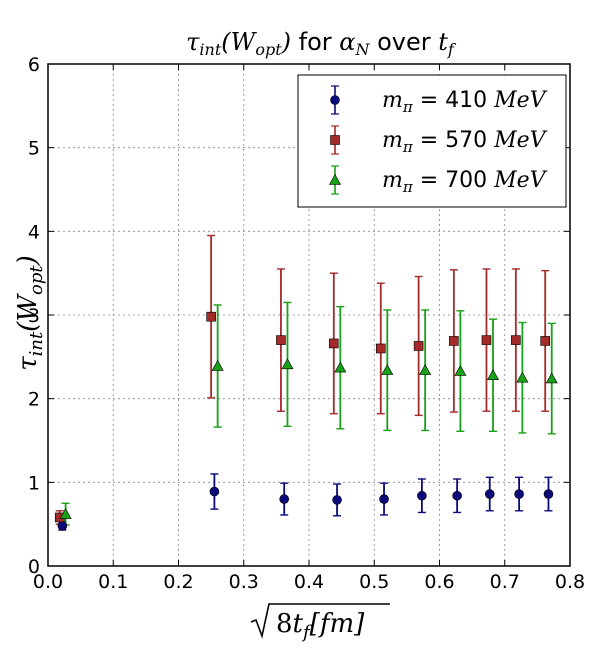  I want to click on y-tick-label: 4, so click(34, 232).